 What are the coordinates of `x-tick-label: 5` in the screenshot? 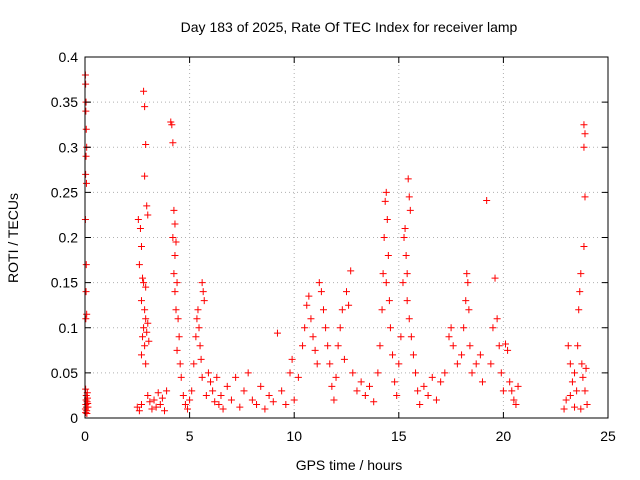 It's located at (190, 436).